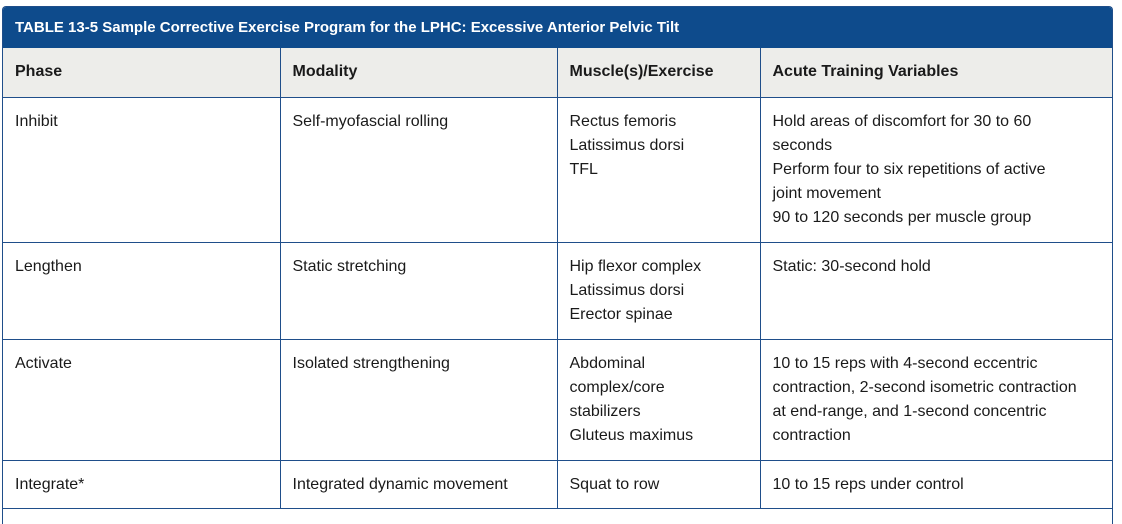 The height and width of the screenshot is (524, 1122). Describe the element at coordinates (909, 411) in the screenshot. I see `variable-line: at end-range, and 1-second concentric` at that location.